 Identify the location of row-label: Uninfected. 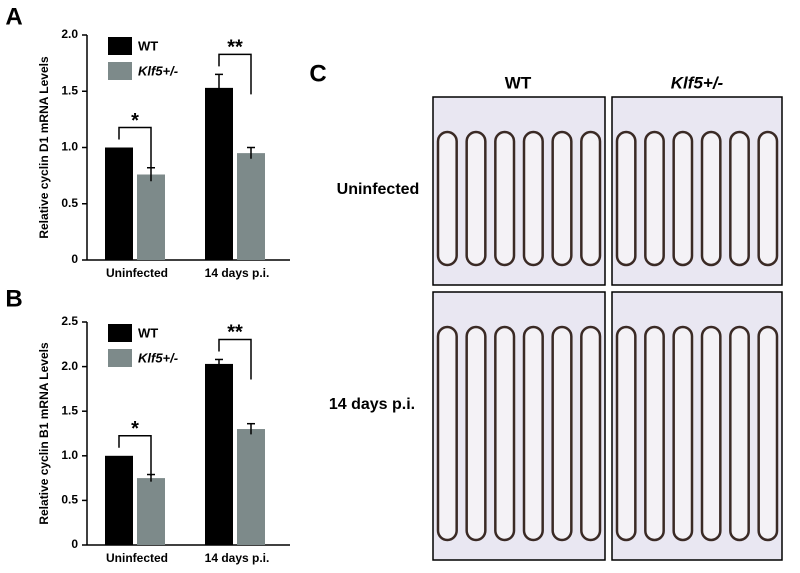
(378, 189).